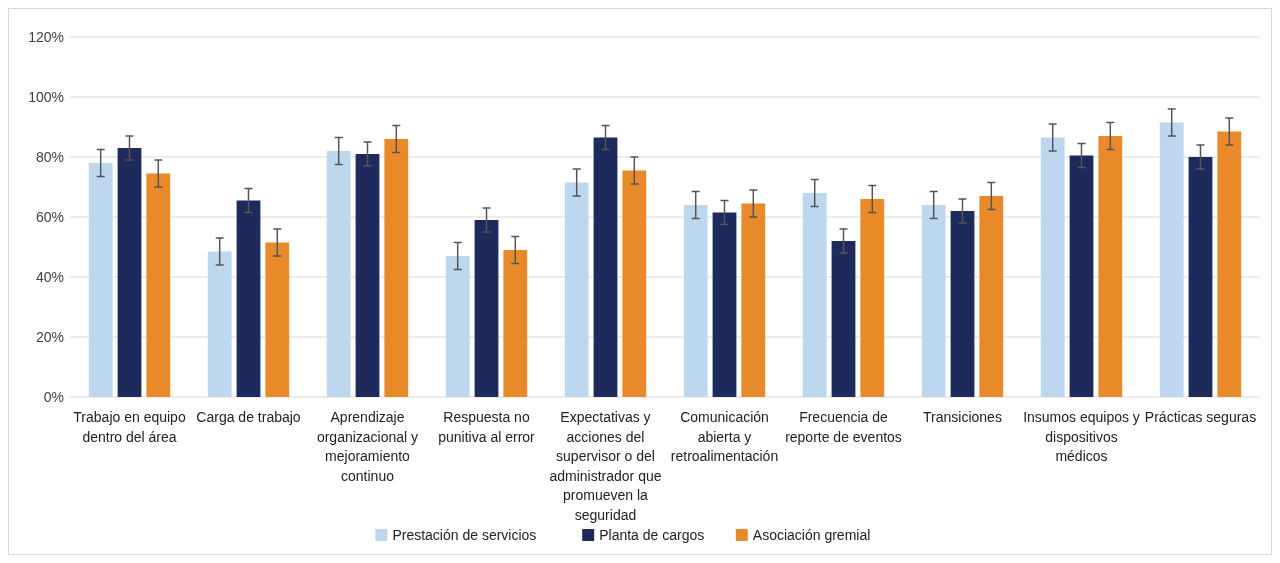 This screenshot has height=563, width=1280. What do you see at coordinates (49, 156) in the screenshot?
I see `y-tick-label: 80%` at bounding box center [49, 156].